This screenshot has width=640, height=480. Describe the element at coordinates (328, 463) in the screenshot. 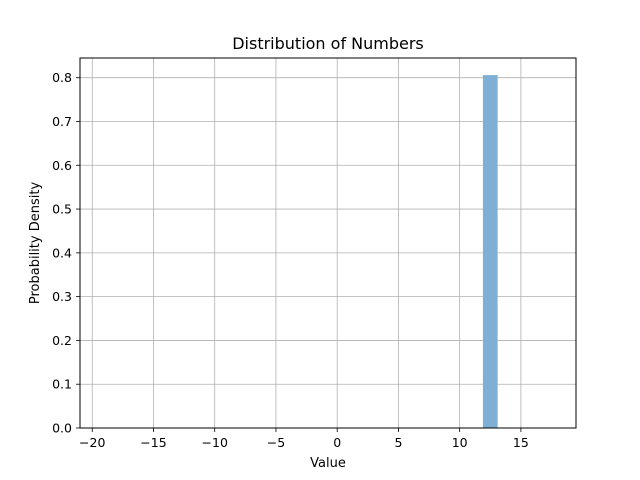

I see `x-axis-label: Value` at that location.